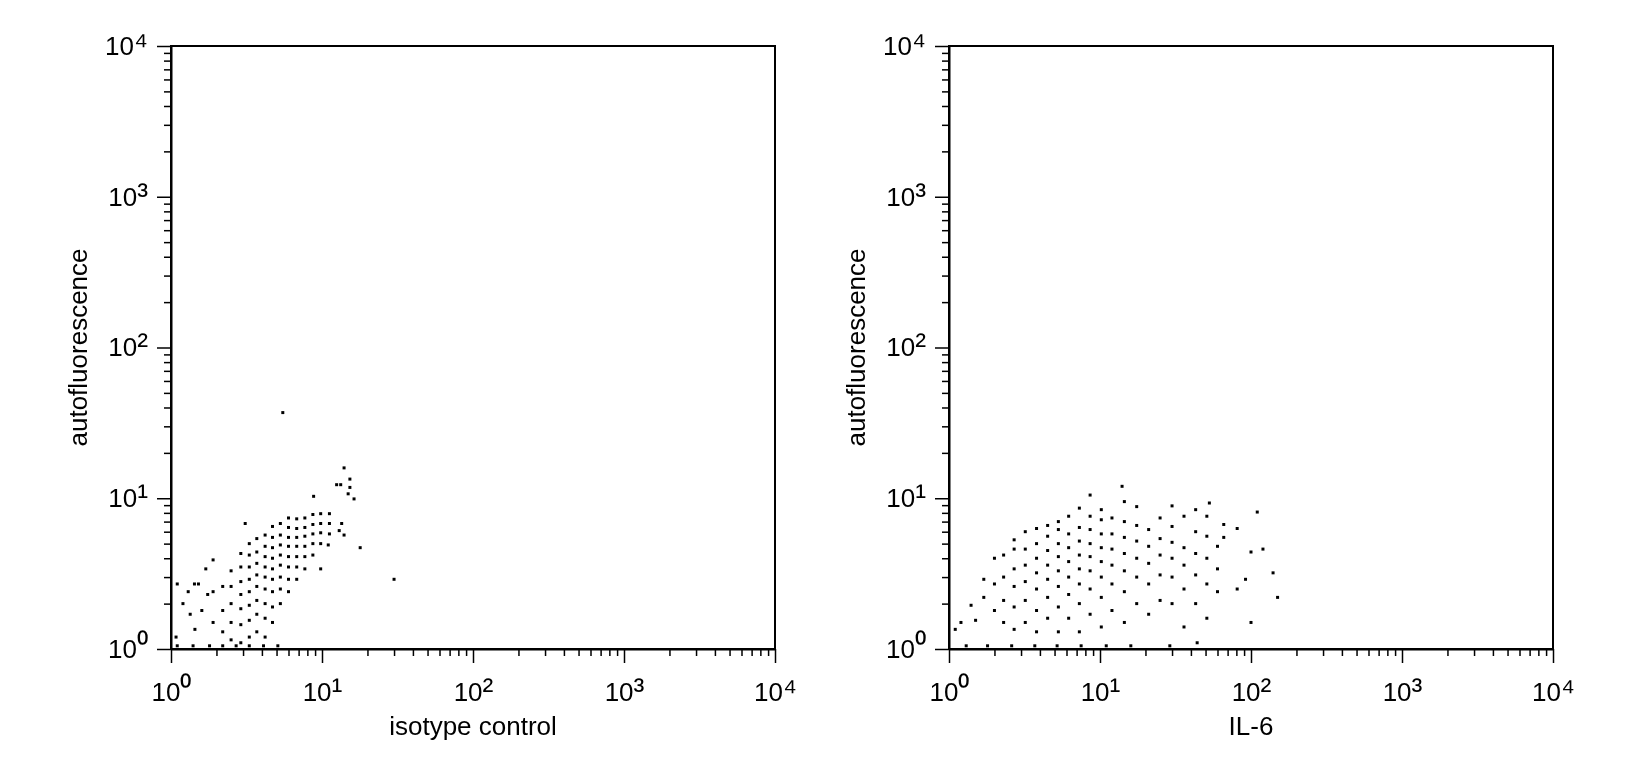 Image resolution: width=1640 pixels, height=767 pixels. What do you see at coordinates (1251, 726) in the screenshot?
I see `x-axis-title: IL-6` at bounding box center [1251, 726].